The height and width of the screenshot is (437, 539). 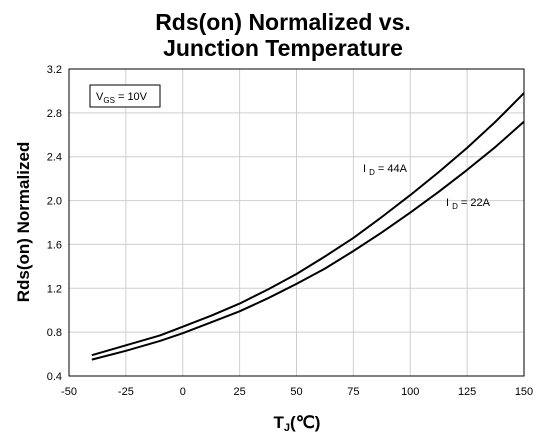 I want to click on x-tick-label: -50, so click(x=69, y=392).